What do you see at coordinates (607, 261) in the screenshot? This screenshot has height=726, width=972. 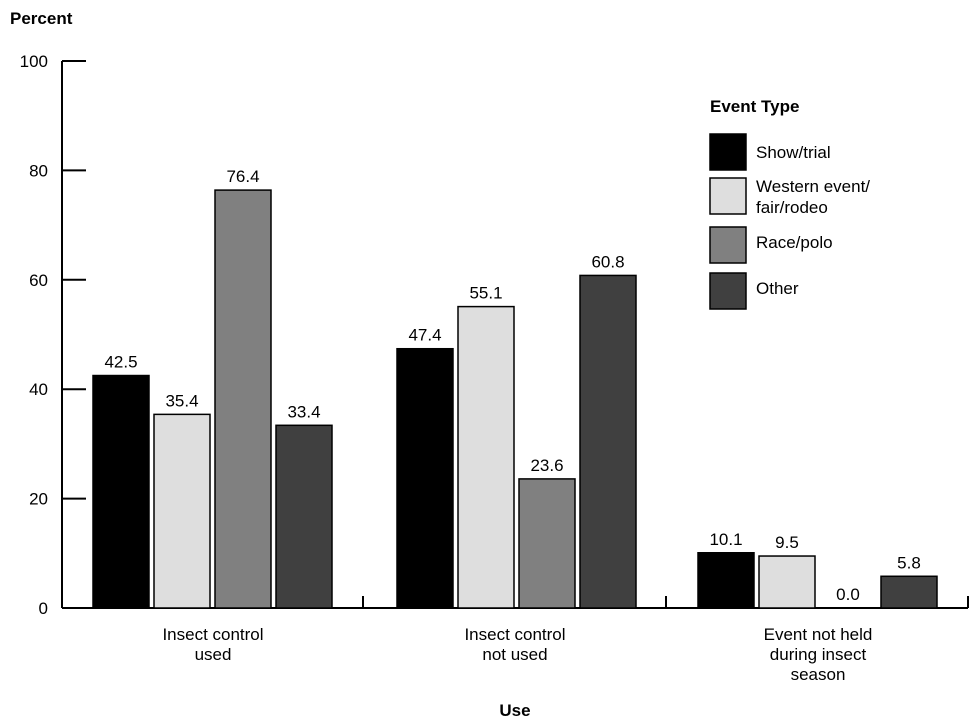 I see `data-label: 60.8` at bounding box center [607, 261].